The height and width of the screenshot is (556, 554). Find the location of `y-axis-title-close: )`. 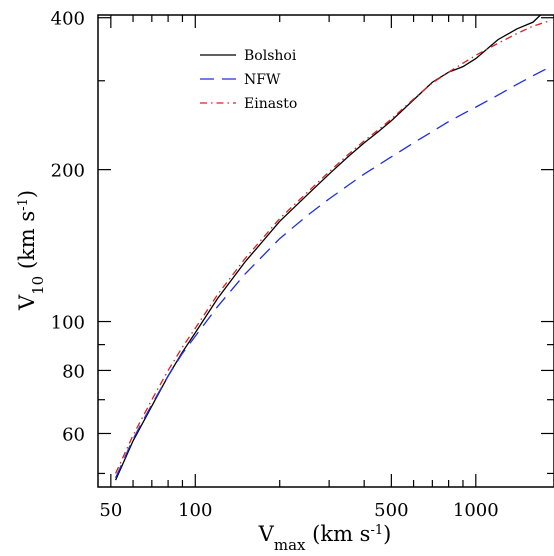

y-axis-title-close: ) is located at coordinates (27, 194).